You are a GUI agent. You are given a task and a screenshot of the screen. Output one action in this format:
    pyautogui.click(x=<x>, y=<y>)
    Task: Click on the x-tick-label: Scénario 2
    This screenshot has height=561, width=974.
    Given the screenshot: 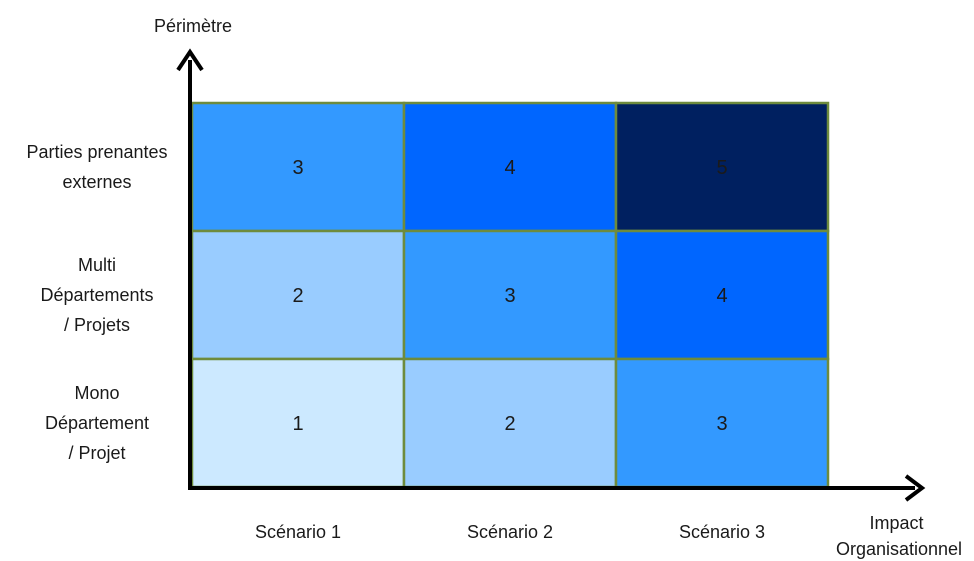 What is the action you would take?
    pyautogui.click(x=510, y=532)
    